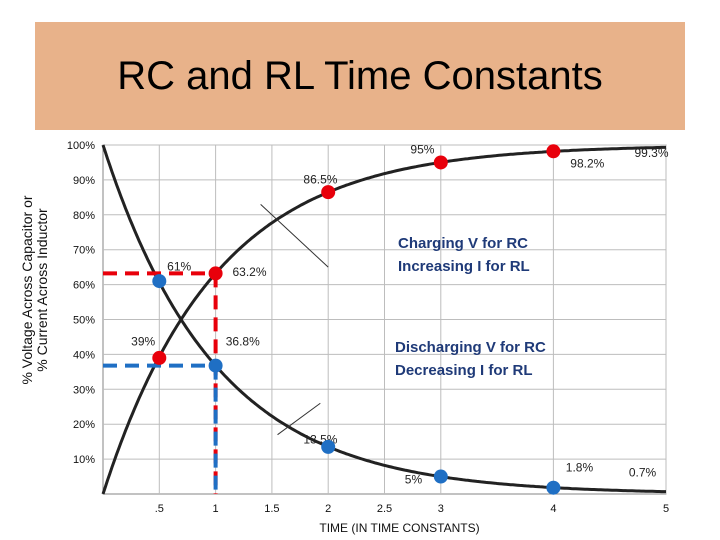 This screenshot has width=720, height=540. What do you see at coordinates (587, 164) in the screenshot?
I see `data-label: 98.2%` at bounding box center [587, 164].